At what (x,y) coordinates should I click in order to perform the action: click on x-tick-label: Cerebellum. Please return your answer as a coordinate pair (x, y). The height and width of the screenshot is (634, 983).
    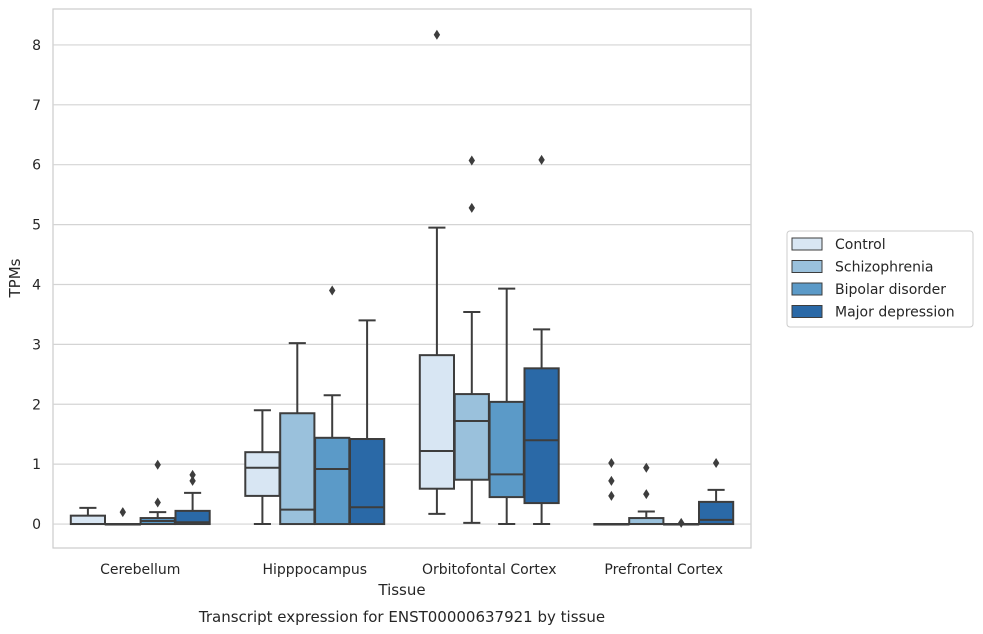
    Looking at the image, I should click on (140, 570).